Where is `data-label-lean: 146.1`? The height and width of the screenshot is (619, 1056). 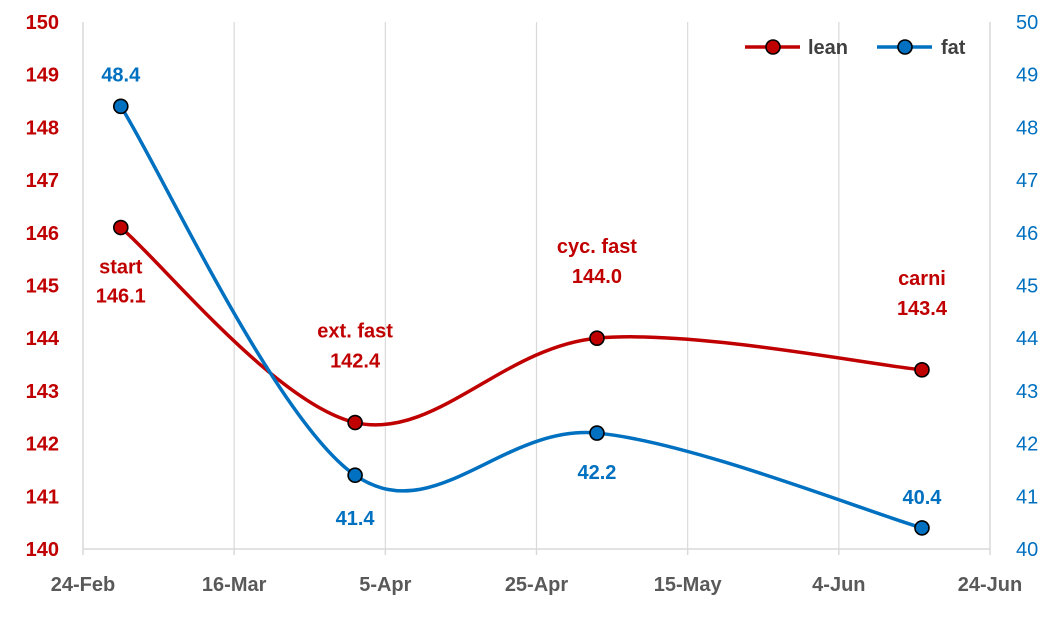 data-label-lean: 146.1 is located at coordinates (121, 297).